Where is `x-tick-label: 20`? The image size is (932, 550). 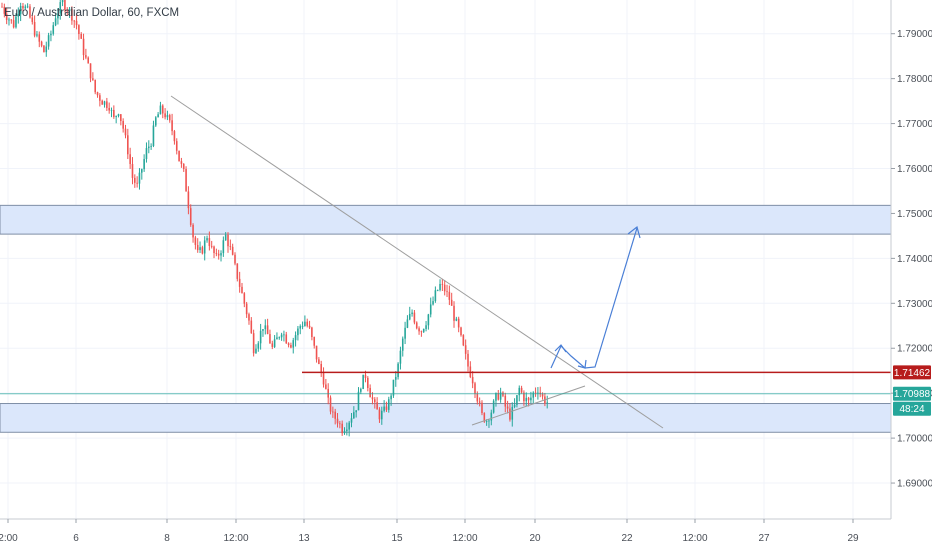
x-tick-label: 20 is located at coordinates (535, 538).